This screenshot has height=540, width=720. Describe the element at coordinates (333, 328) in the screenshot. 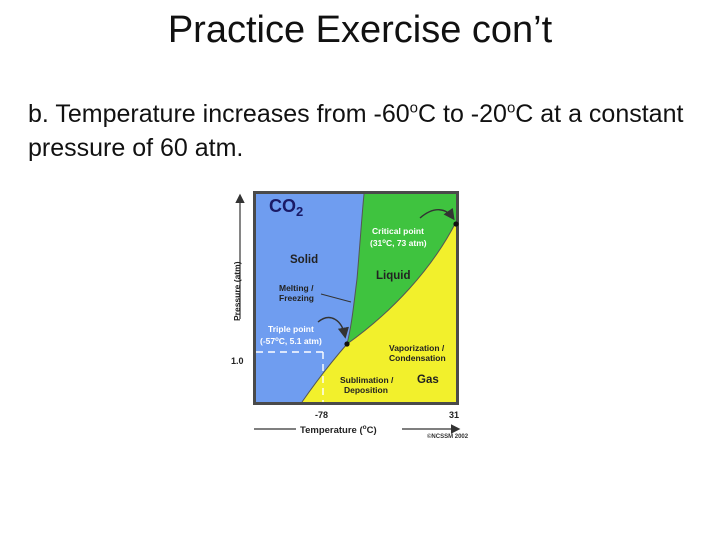

I see `triple-point-arrow` at that location.